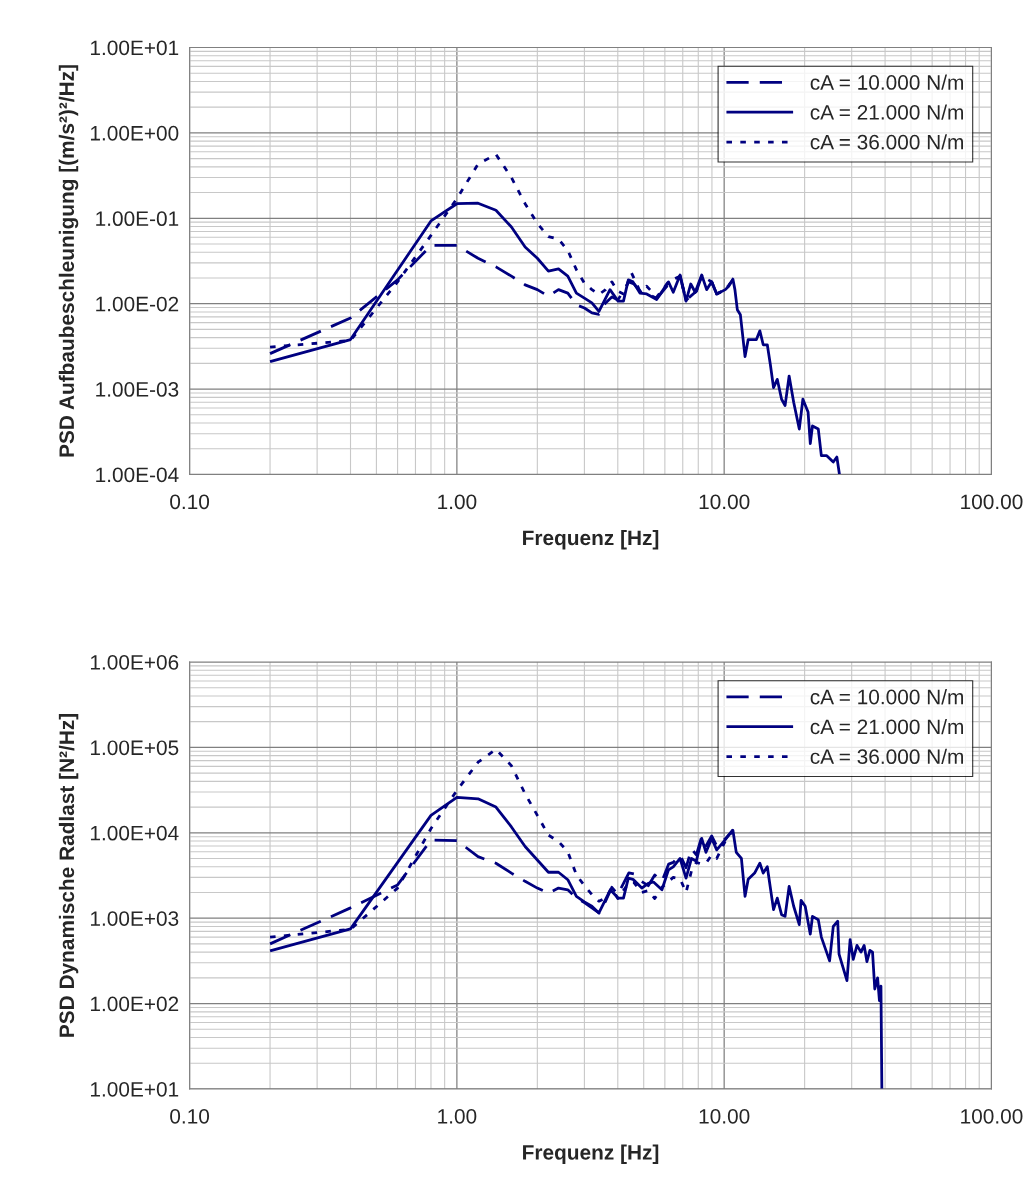  Describe the element at coordinates (134, 748) in the screenshot. I see `y-tick-label: 1.00E+05` at that location.